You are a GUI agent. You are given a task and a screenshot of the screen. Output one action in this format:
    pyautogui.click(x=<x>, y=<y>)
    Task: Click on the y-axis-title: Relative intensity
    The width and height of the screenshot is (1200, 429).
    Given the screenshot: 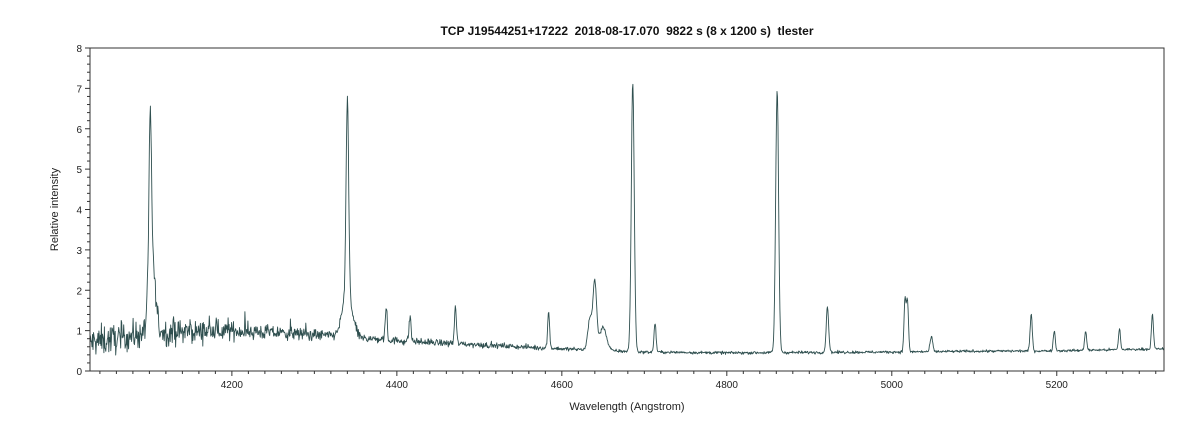 What is the action you would take?
    pyautogui.click(x=55, y=209)
    